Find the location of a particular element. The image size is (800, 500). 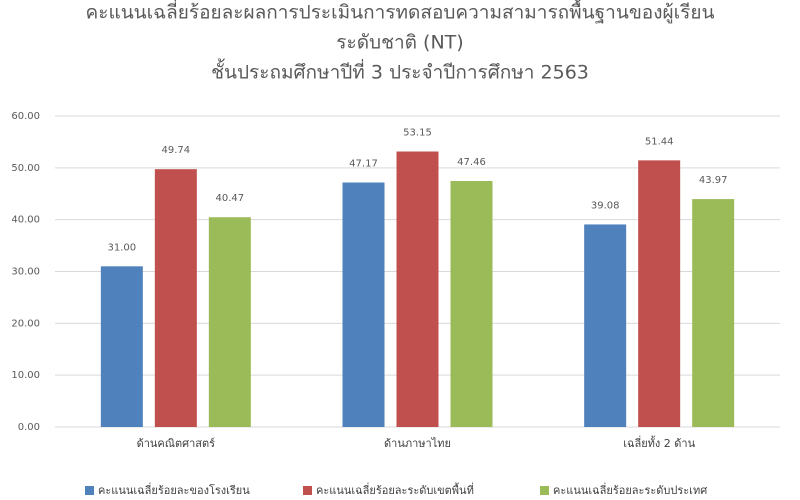

data-label: 47.17 is located at coordinates (363, 164).